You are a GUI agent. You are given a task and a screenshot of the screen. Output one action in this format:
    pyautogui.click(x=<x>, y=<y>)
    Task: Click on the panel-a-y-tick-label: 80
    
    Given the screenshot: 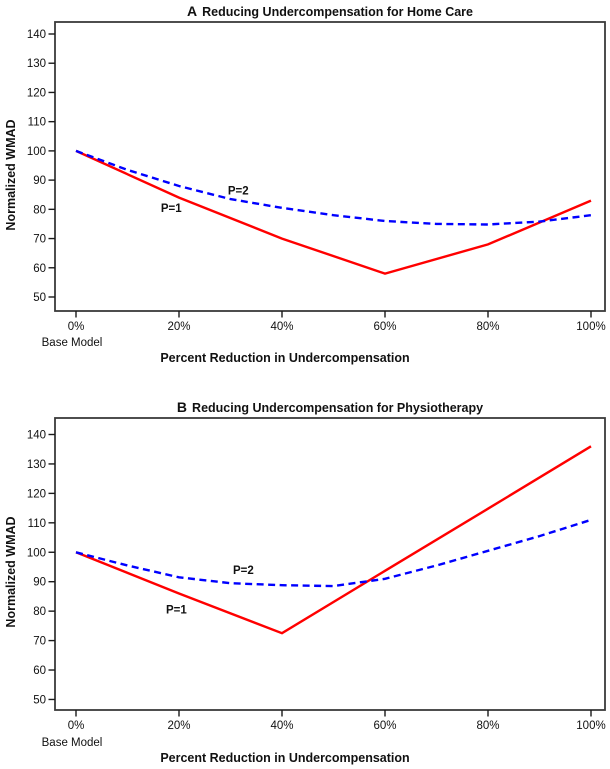 What is the action you would take?
    pyautogui.click(x=39, y=210)
    